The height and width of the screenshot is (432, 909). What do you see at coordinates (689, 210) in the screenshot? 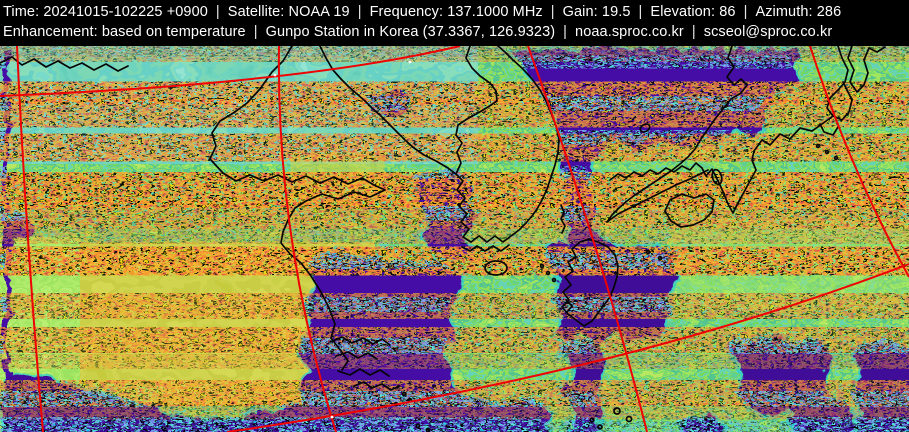
I see `coast-shikoku` at bounding box center [689, 210].